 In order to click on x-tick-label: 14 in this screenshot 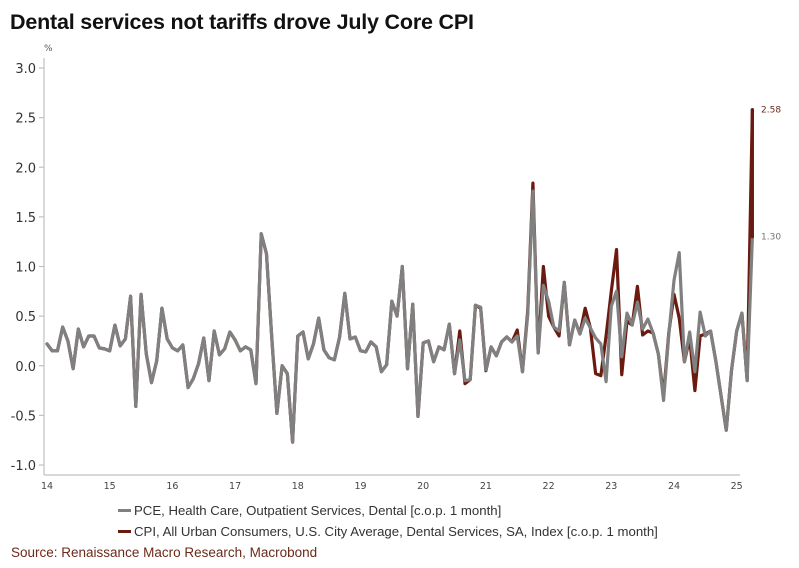, I will do `click(47, 486)`.